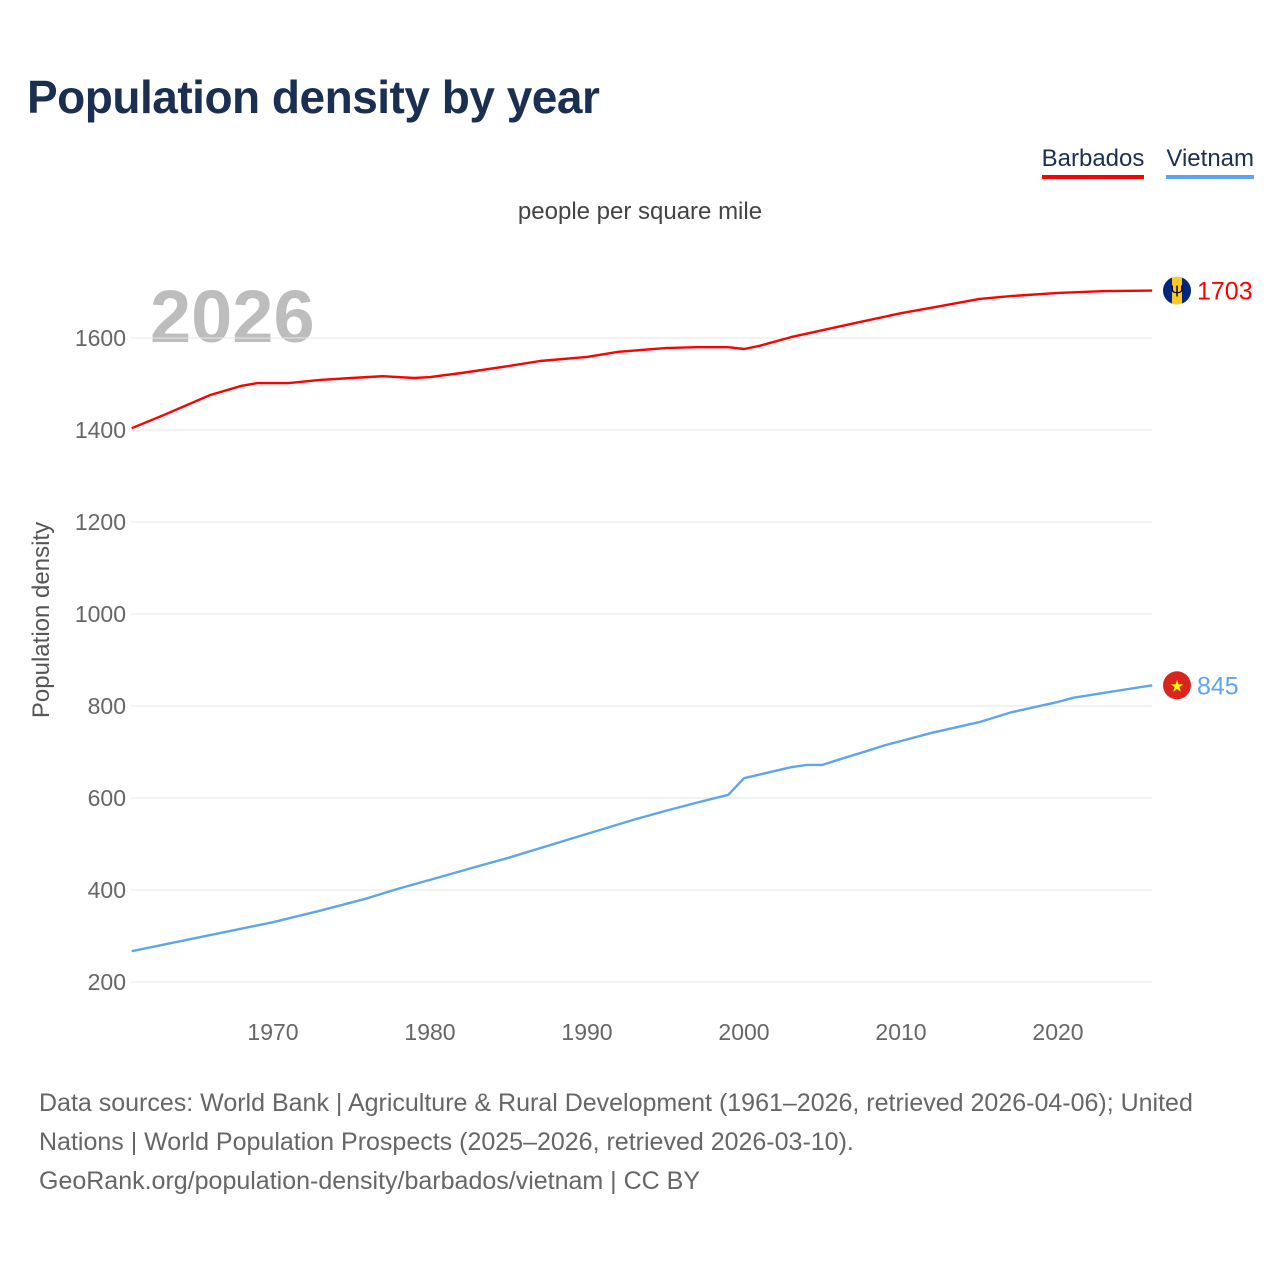 The image size is (1280, 1280). Describe the element at coordinates (100, 614) in the screenshot. I see `y-tick-label: 1000` at that location.